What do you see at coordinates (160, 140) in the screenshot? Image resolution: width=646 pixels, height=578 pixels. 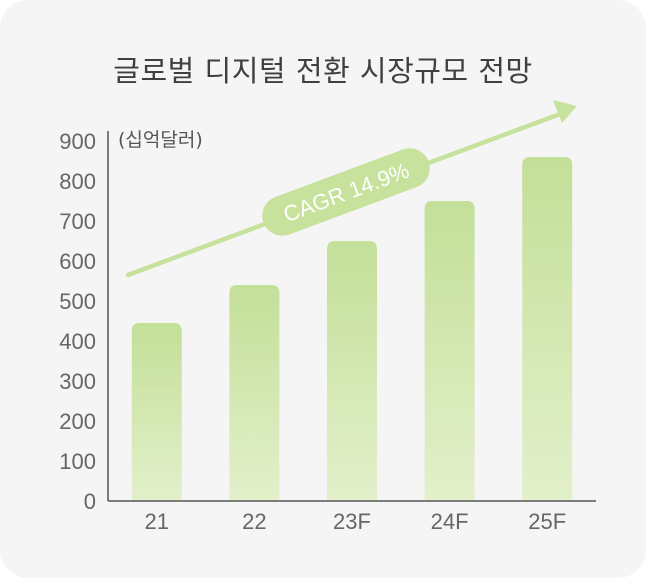 I see `unit-label: (십억달러)` at bounding box center [160, 140].